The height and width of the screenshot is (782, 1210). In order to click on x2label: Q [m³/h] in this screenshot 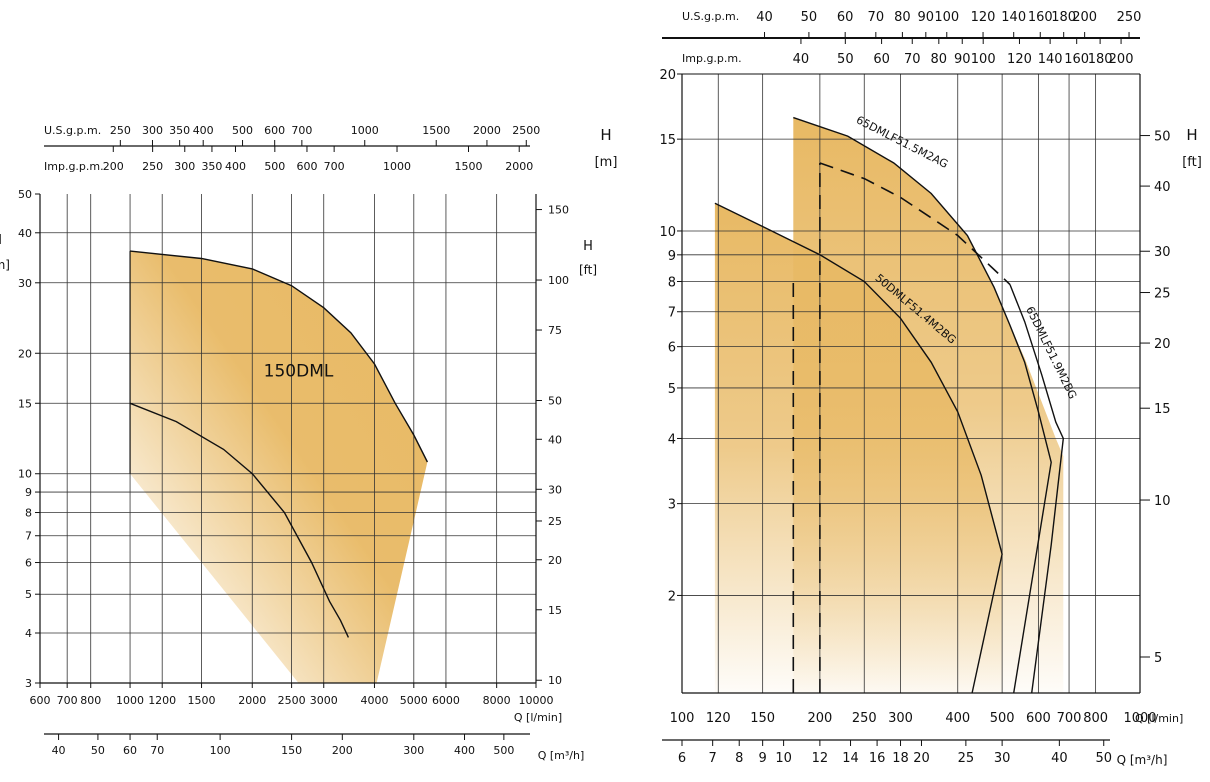, I will do `click(561, 755)`.